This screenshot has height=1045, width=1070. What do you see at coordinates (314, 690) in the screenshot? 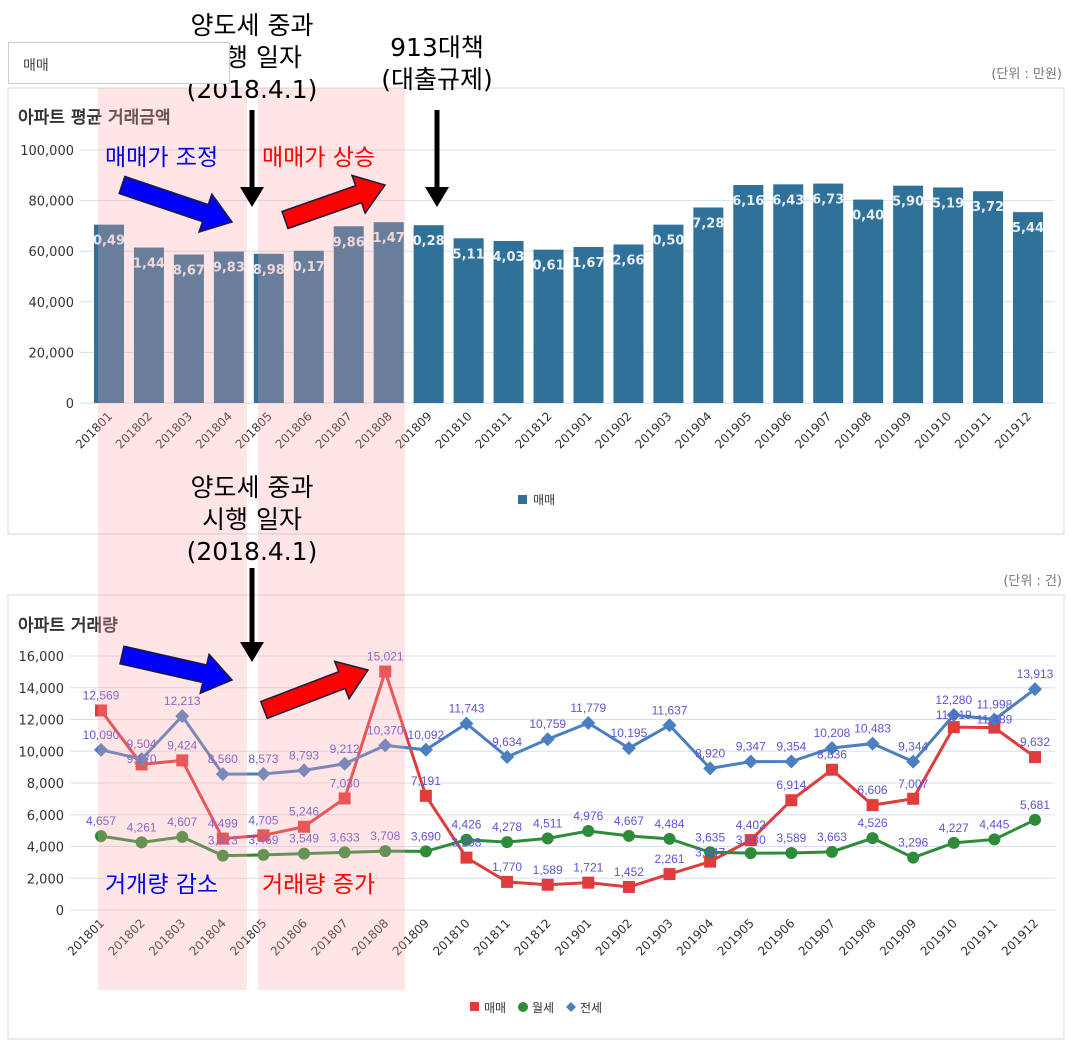
I see `rise-arrow-icon` at bounding box center [314, 690].